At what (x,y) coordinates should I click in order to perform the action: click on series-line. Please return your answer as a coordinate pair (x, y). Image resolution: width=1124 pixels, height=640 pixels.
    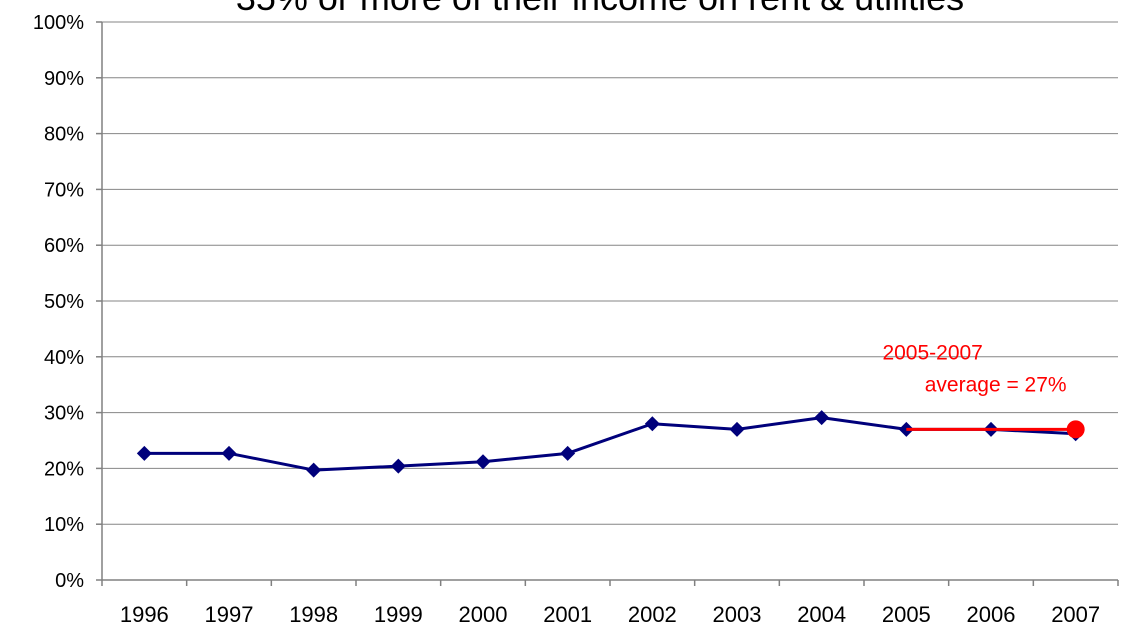
    Looking at the image, I should click on (610, 444).